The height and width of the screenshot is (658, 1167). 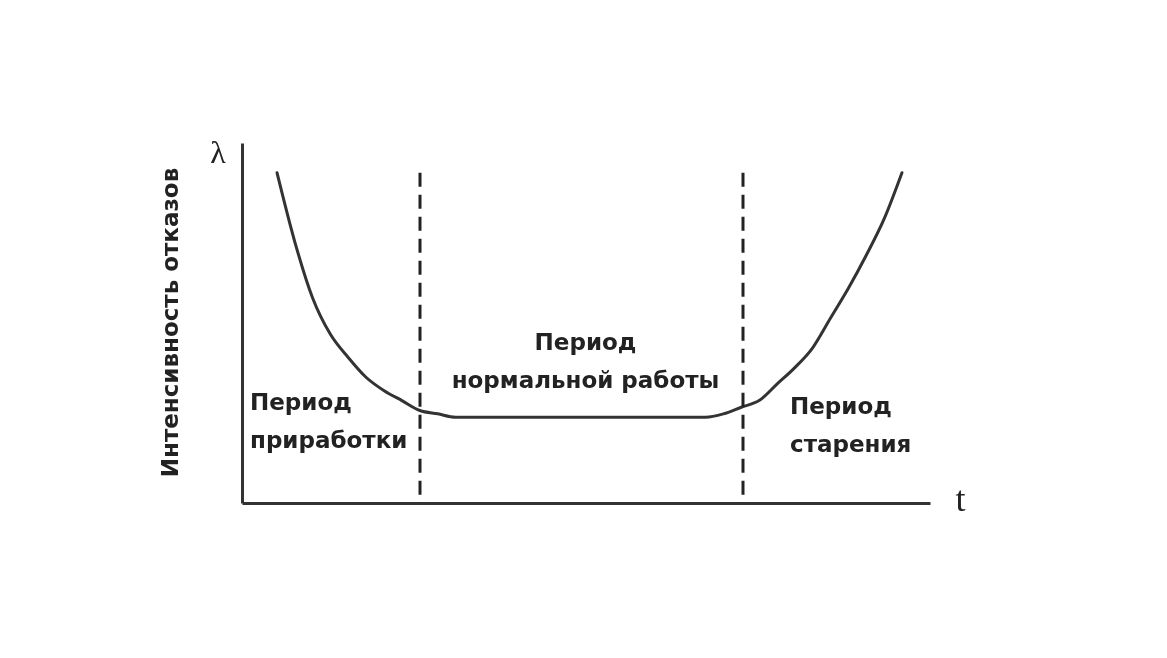 What do you see at coordinates (329, 421) in the screenshot?
I see `annotation: Период приработки` at bounding box center [329, 421].